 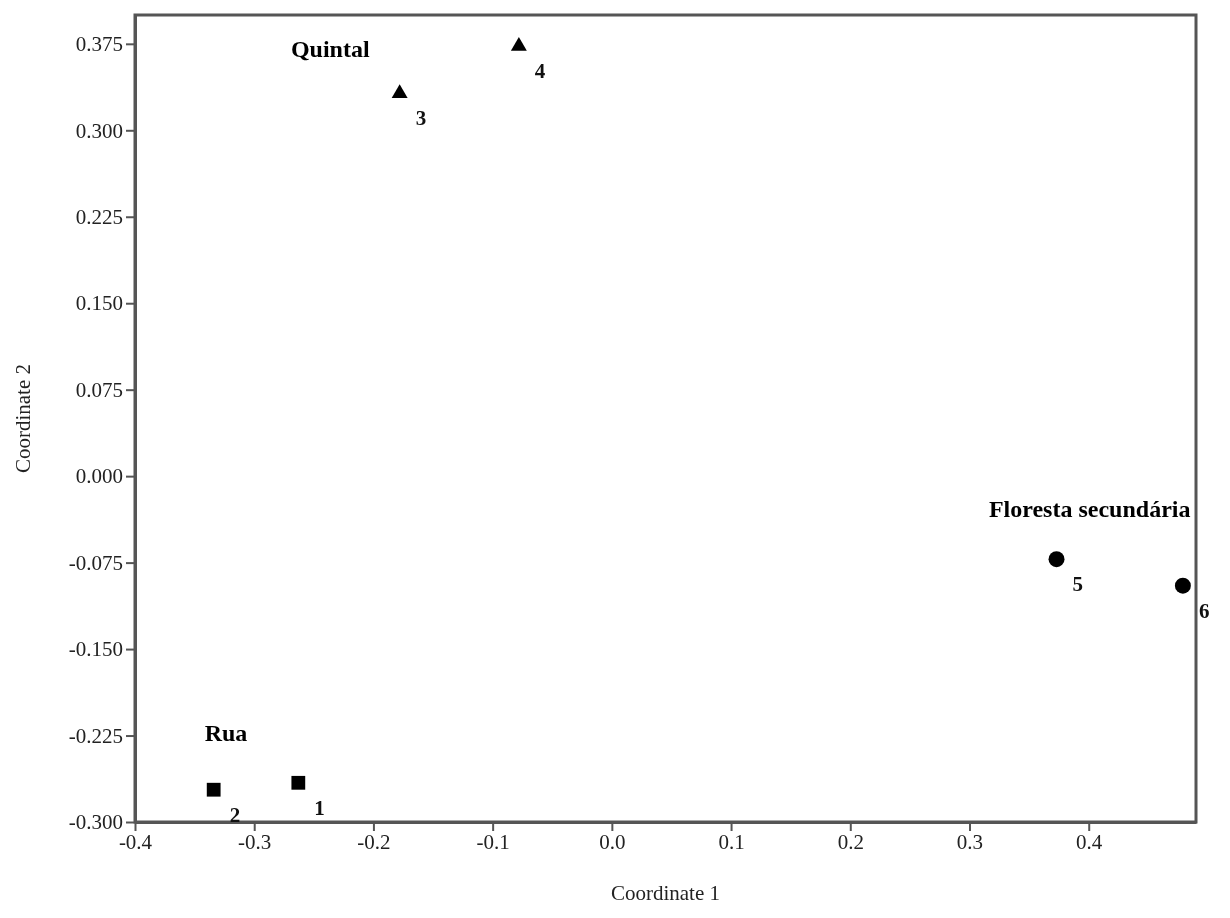 What do you see at coordinates (319, 807) in the screenshot?
I see `annotation: 1` at bounding box center [319, 807].